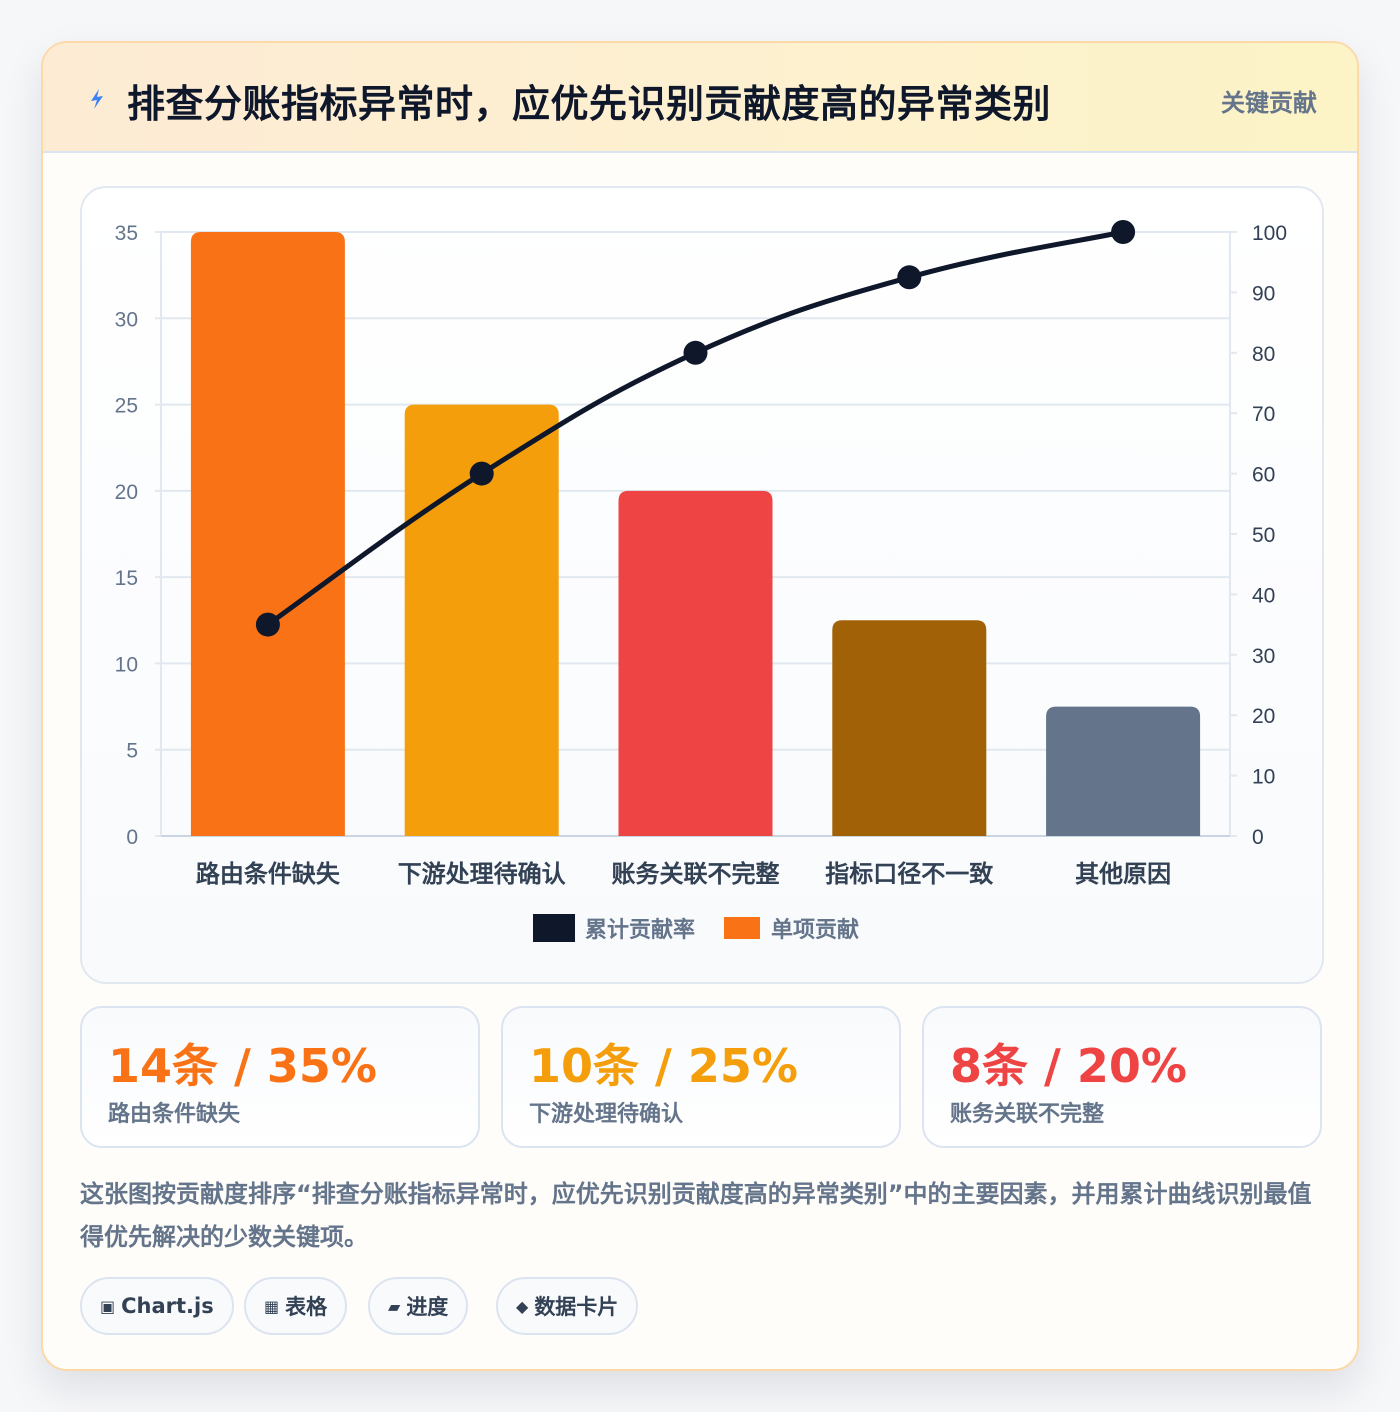 This screenshot has width=1400, height=1412. Describe the element at coordinates (268, 874) in the screenshot. I see `x-tick-label: 路由条件缺失` at that location.